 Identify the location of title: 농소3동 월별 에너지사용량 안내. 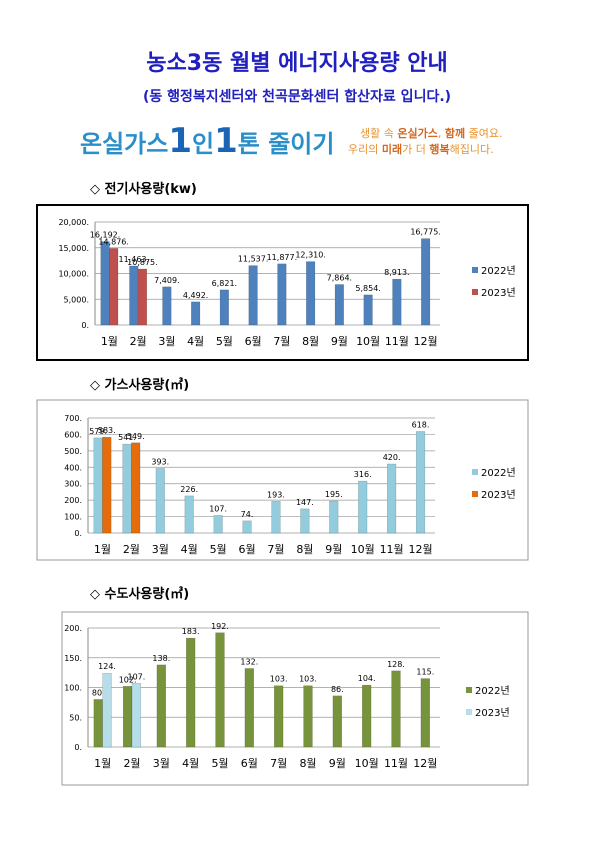
(296, 63).